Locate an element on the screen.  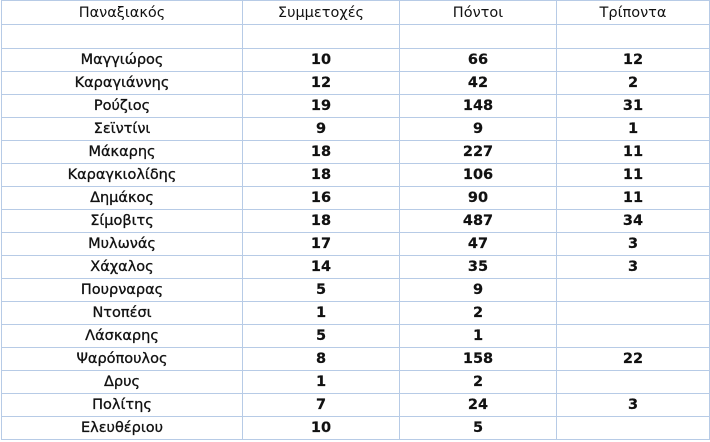
three-pointers-cell: 22 is located at coordinates (633, 359).